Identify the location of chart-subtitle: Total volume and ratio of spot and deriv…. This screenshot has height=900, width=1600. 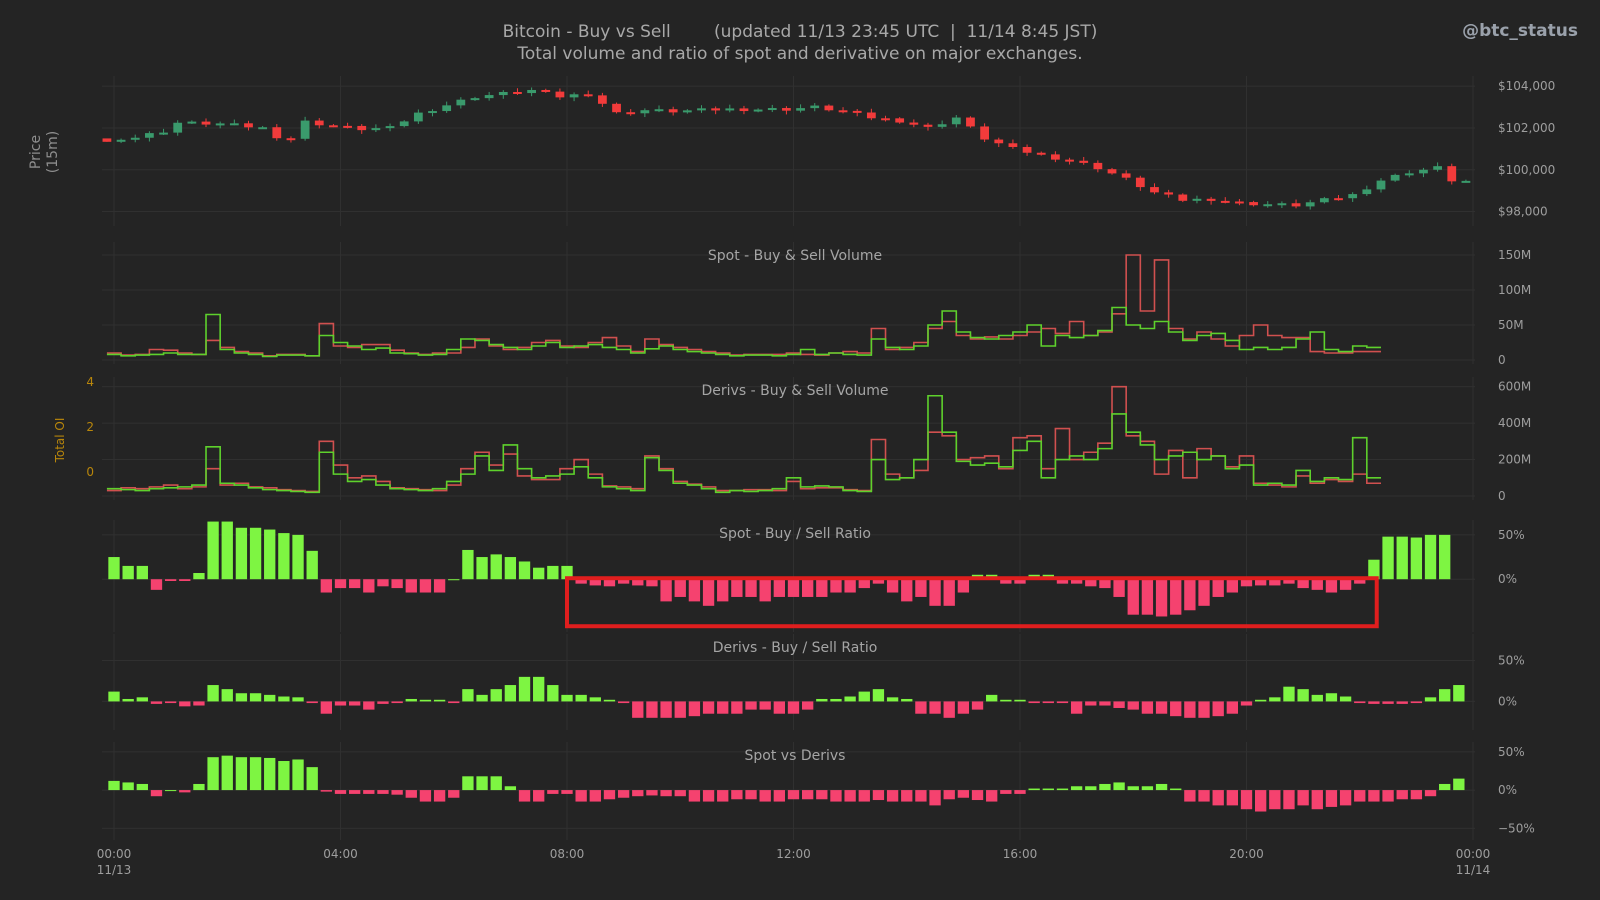
(800, 54).